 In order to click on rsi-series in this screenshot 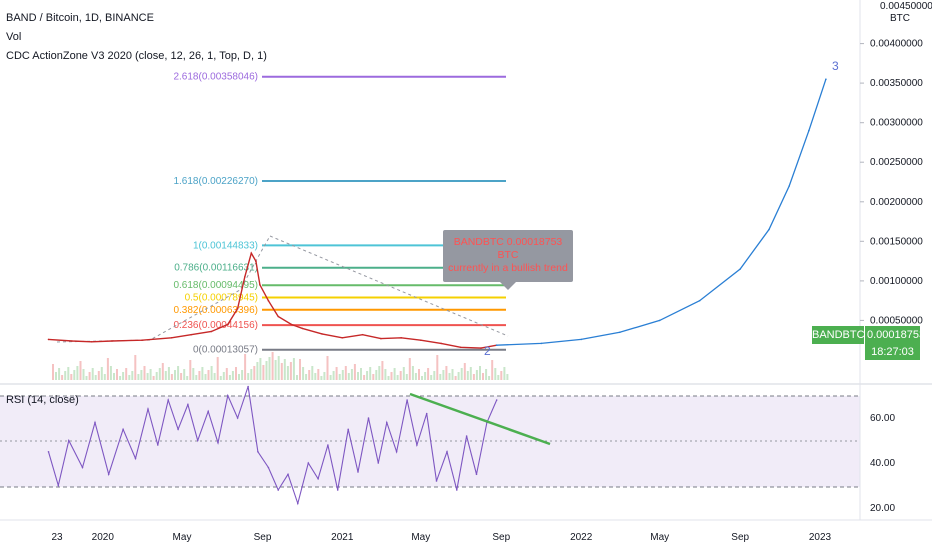, I will do `click(299, 445)`.